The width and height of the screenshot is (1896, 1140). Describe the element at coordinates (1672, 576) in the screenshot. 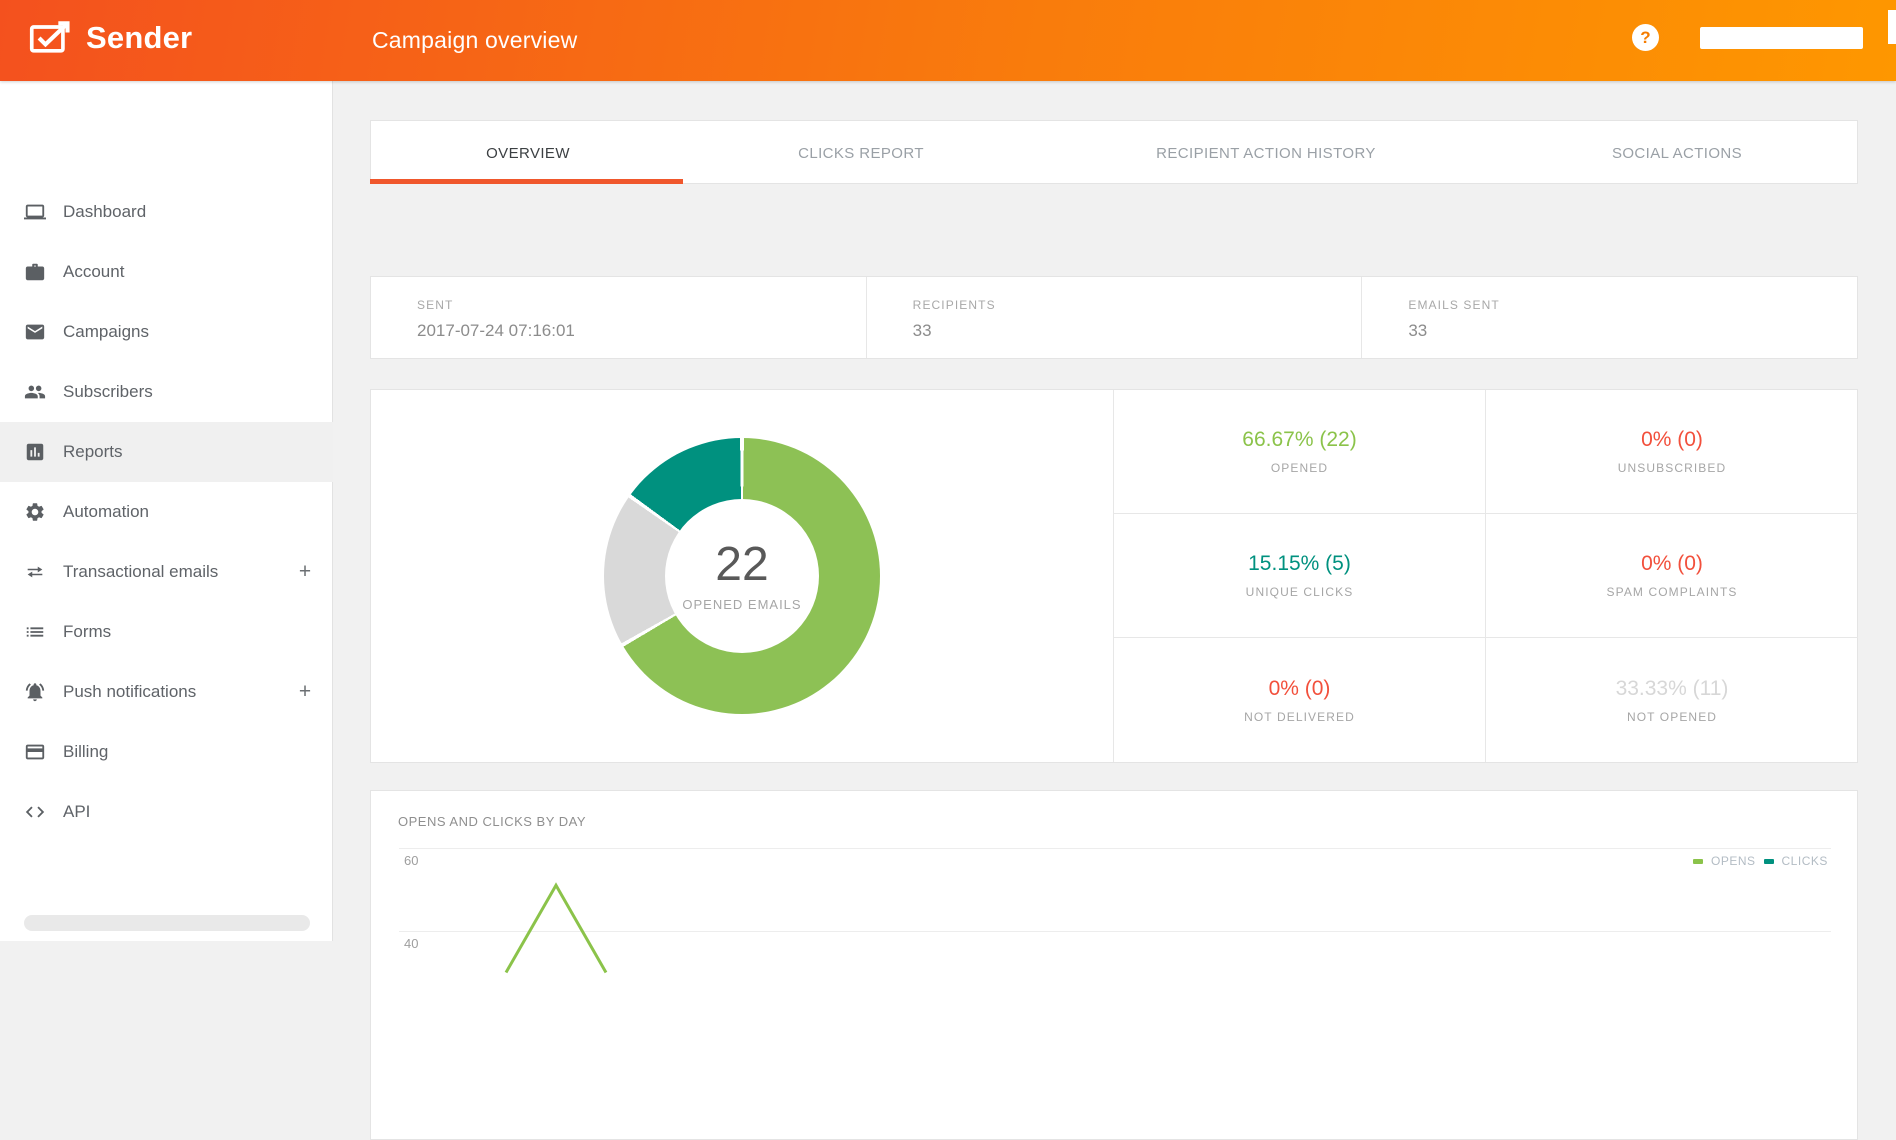

I see `metric-spam-complaints: 0% (0) SPAM COMPLAINTS` at that location.